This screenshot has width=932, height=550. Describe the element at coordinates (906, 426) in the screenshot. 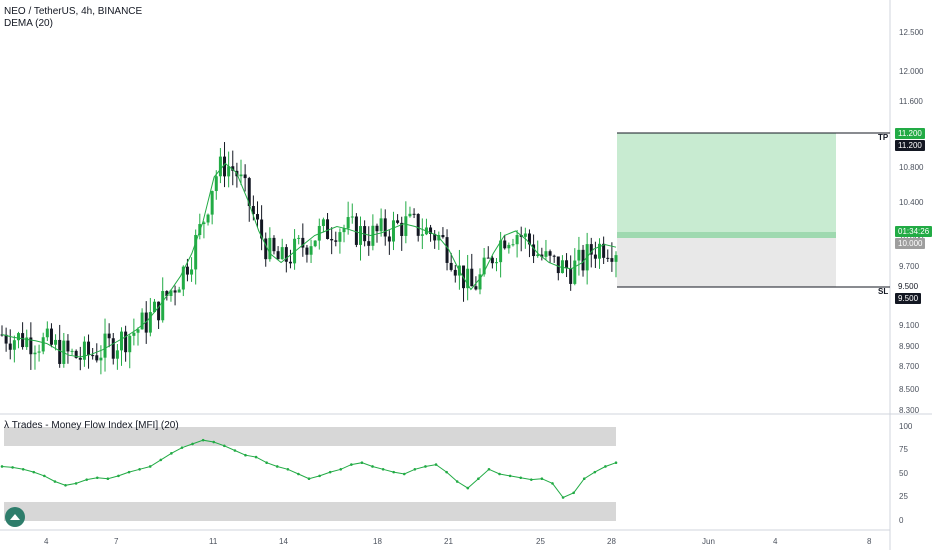

I see `mfi-tick-label: 100` at that location.